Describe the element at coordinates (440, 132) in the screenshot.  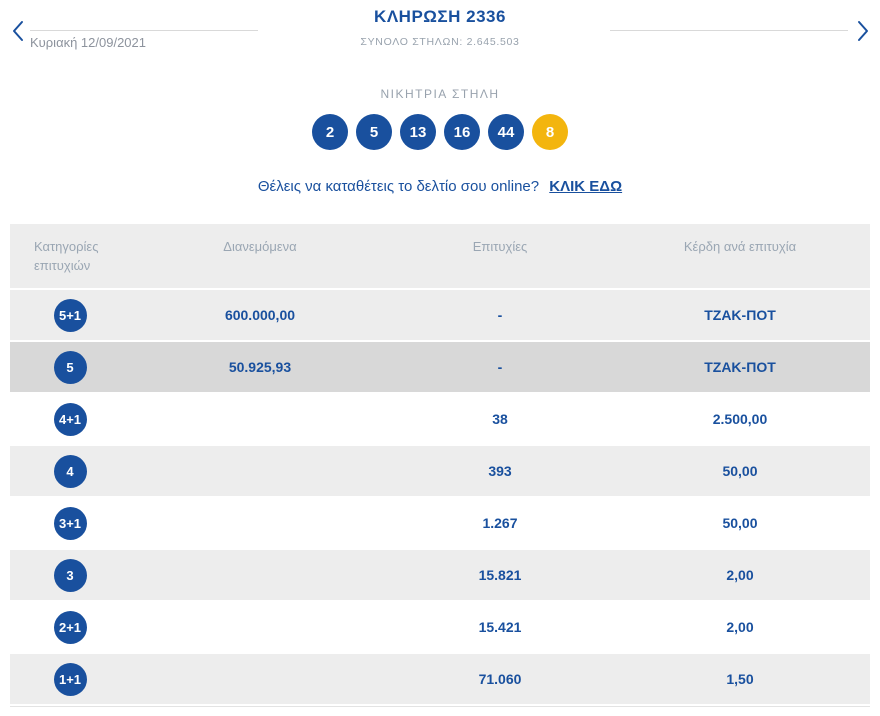
I see `winning-numbers: 2 5 13 16 44 8` at that location.